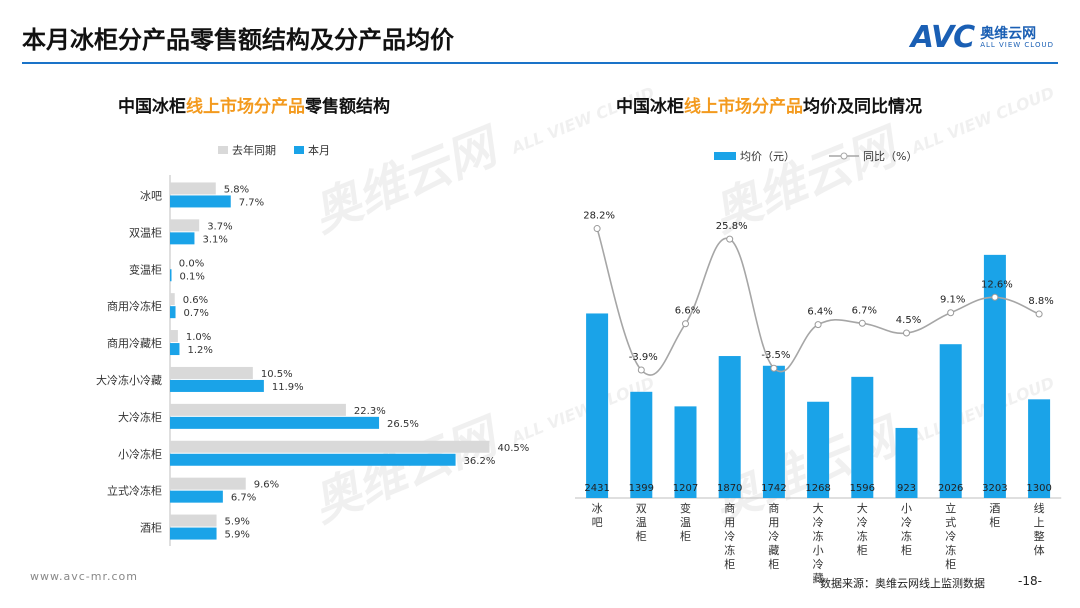 This screenshot has height=608, width=1080. I want to click on yoy-label: 6.4%, so click(819, 312).